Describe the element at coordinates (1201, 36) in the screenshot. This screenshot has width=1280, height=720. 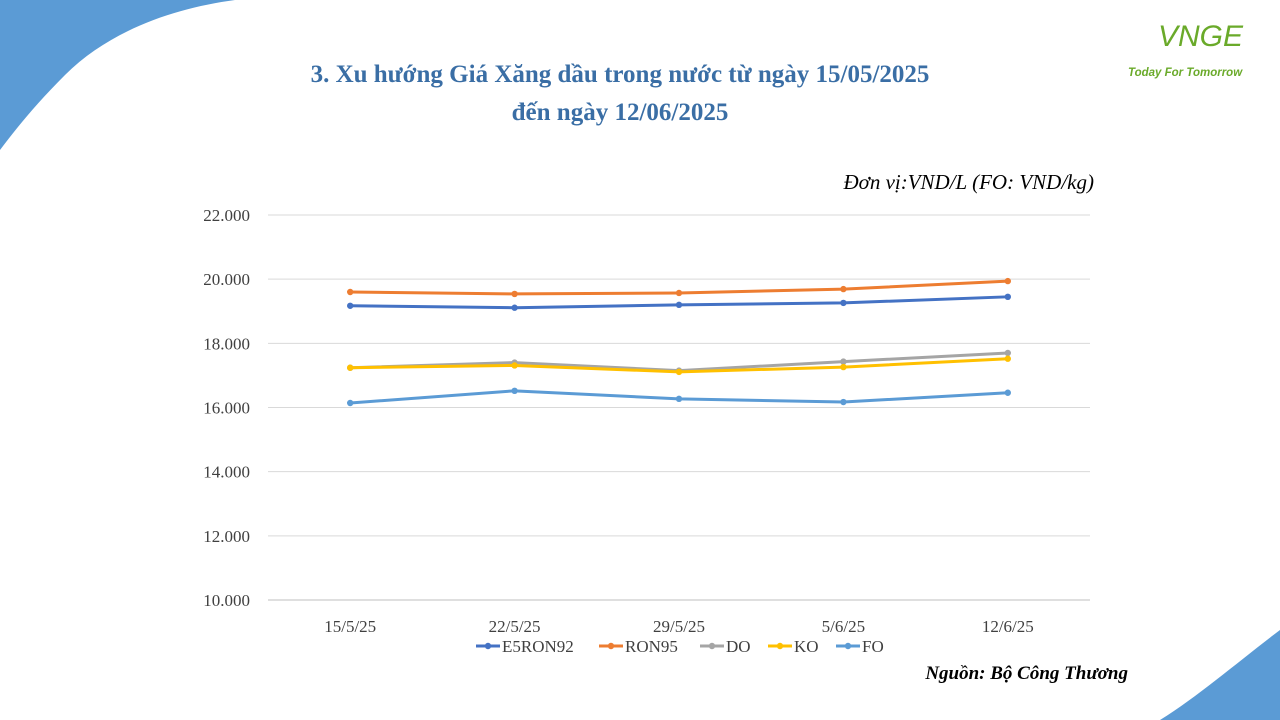
I see `logo-mark: VNGE` at that location.